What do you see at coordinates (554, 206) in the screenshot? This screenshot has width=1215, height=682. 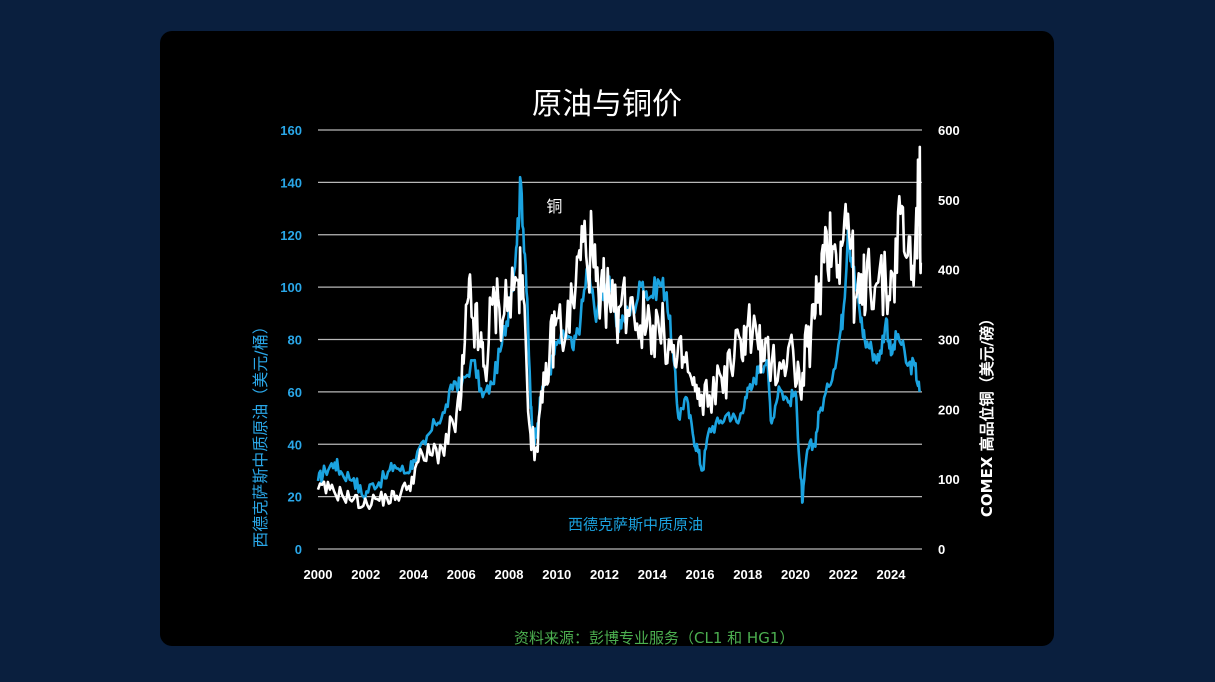 I see `annotation-copper-label: 铜` at bounding box center [554, 206].